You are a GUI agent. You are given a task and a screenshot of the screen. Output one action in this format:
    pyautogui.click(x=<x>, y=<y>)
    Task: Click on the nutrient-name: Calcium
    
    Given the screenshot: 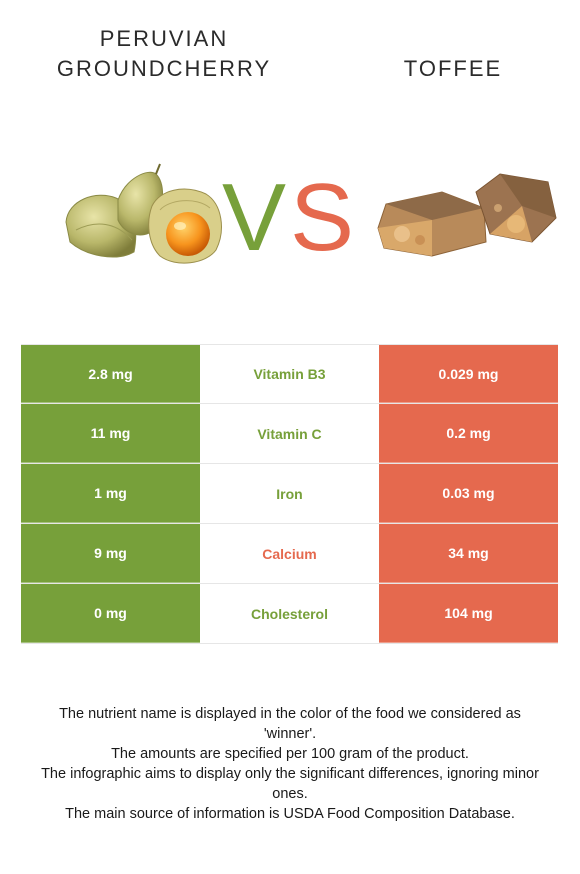 What is the action you would take?
    pyautogui.click(x=289, y=553)
    